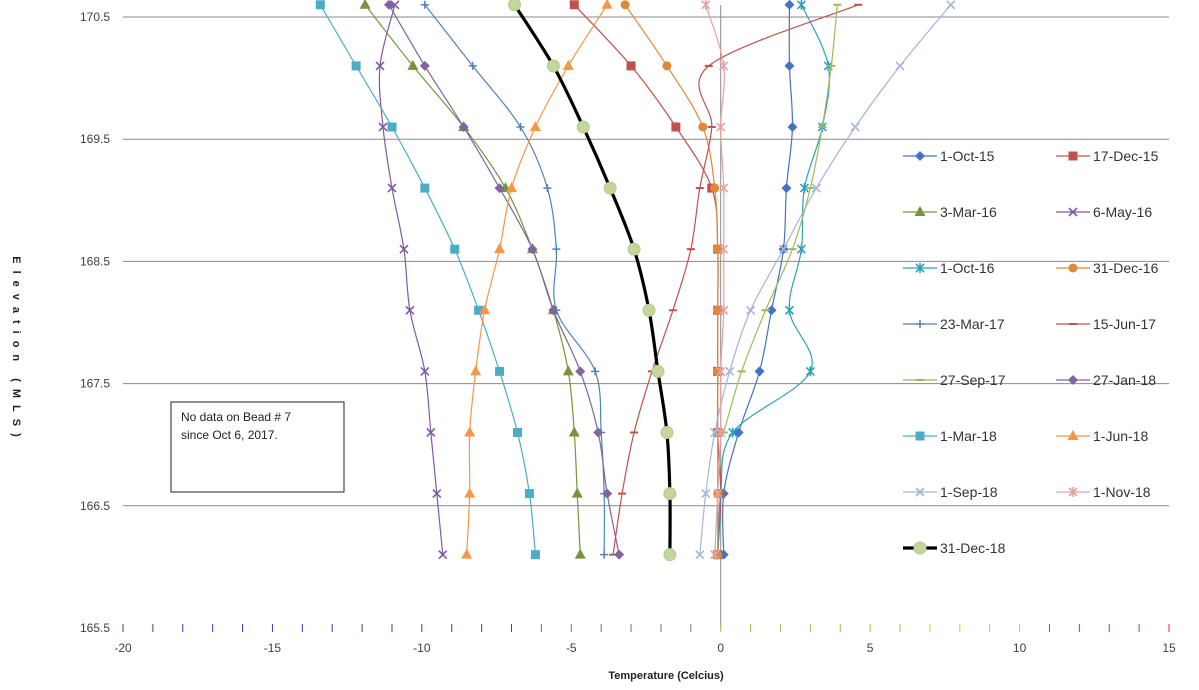 The image size is (1199, 690). What do you see at coordinates (949, 156) in the screenshot?
I see `legend-item-1-oct-15: 1-Oct-15` at bounding box center [949, 156].